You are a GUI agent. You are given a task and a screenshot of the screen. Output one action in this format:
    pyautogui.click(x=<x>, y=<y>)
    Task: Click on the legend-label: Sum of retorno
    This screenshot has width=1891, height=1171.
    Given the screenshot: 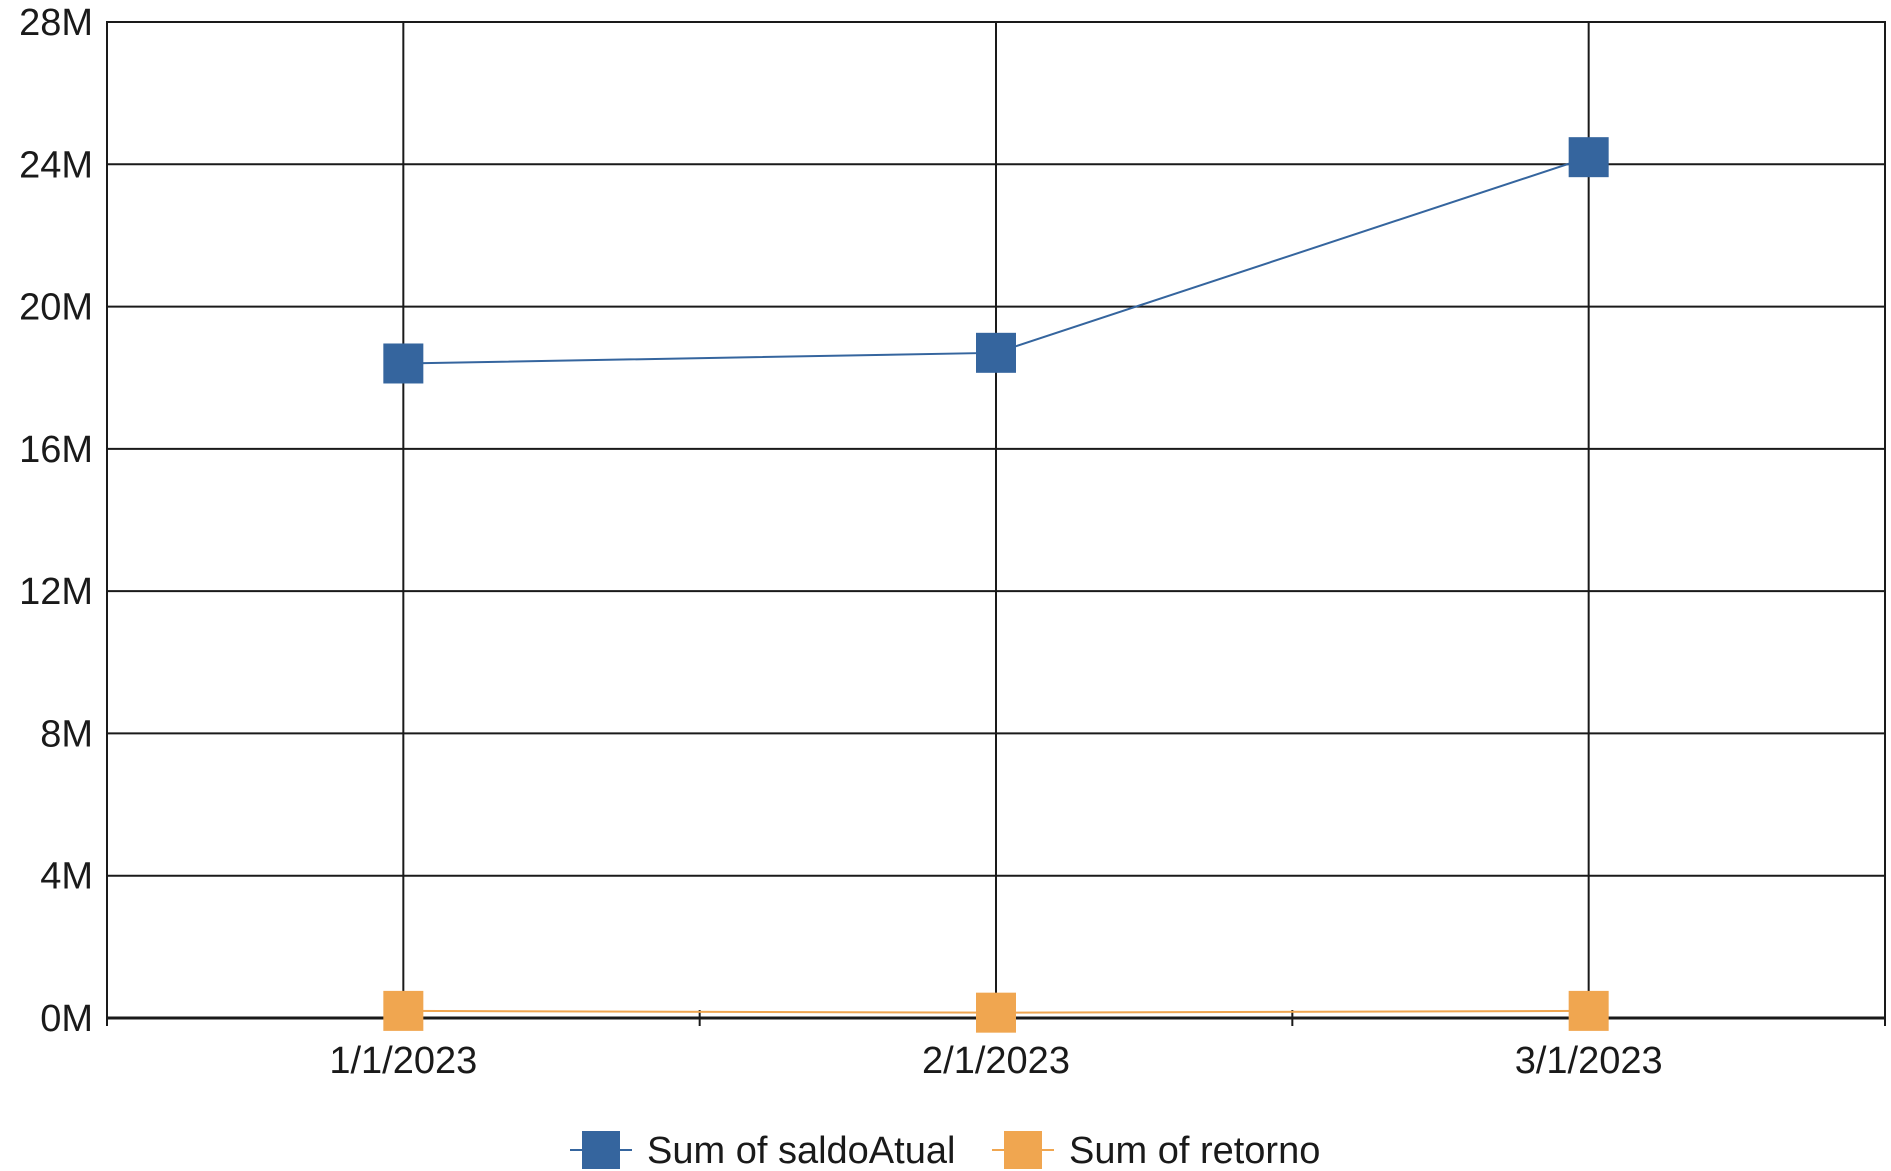 What is the action you would take?
    pyautogui.click(x=1194, y=1150)
    